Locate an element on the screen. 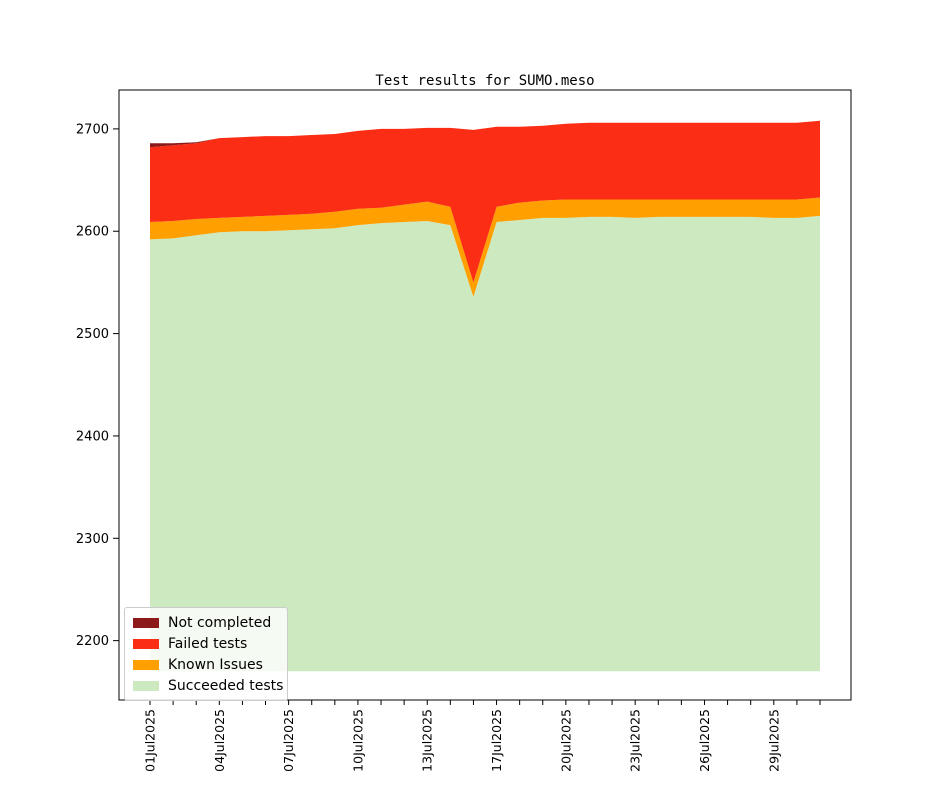 This screenshot has width=944, height=787. x-axis-label: 04Jul2025 is located at coordinates (219, 740).